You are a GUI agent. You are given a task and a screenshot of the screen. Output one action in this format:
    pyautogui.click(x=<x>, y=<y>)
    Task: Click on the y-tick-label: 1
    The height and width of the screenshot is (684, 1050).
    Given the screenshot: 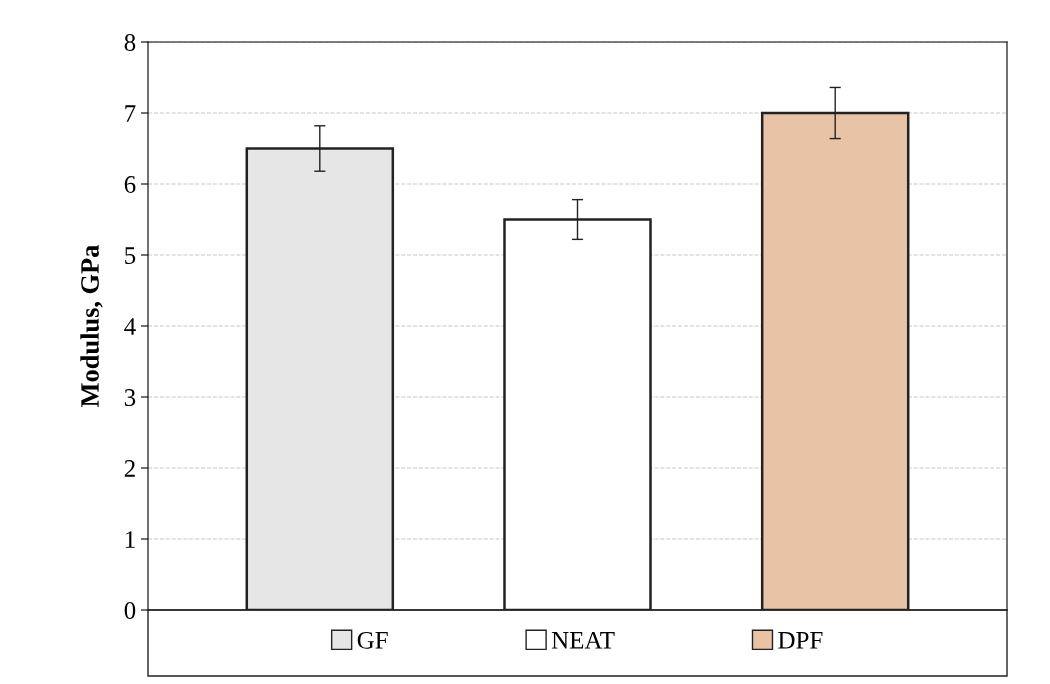 What is the action you would take?
    pyautogui.click(x=130, y=539)
    